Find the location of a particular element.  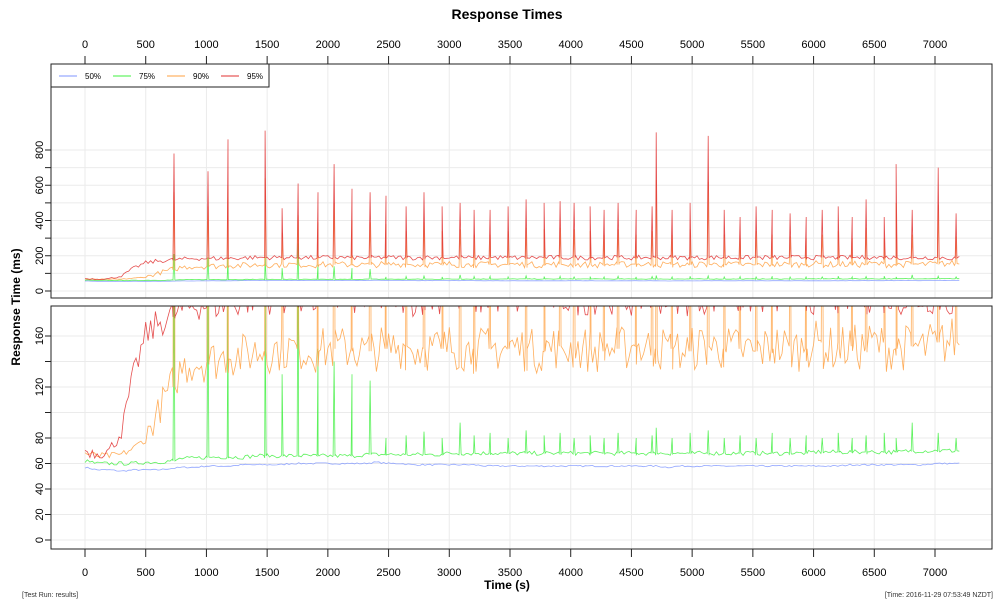

legend-box is located at coordinates (160, 75).